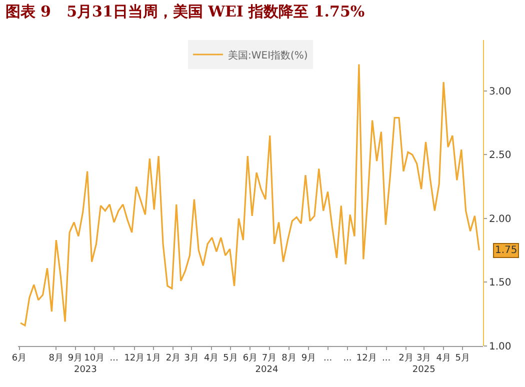 This screenshot has width=525, height=387. Describe the element at coordinates (500, 346) in the screenshot. I see `y-tick-label: 1.00` at that location.